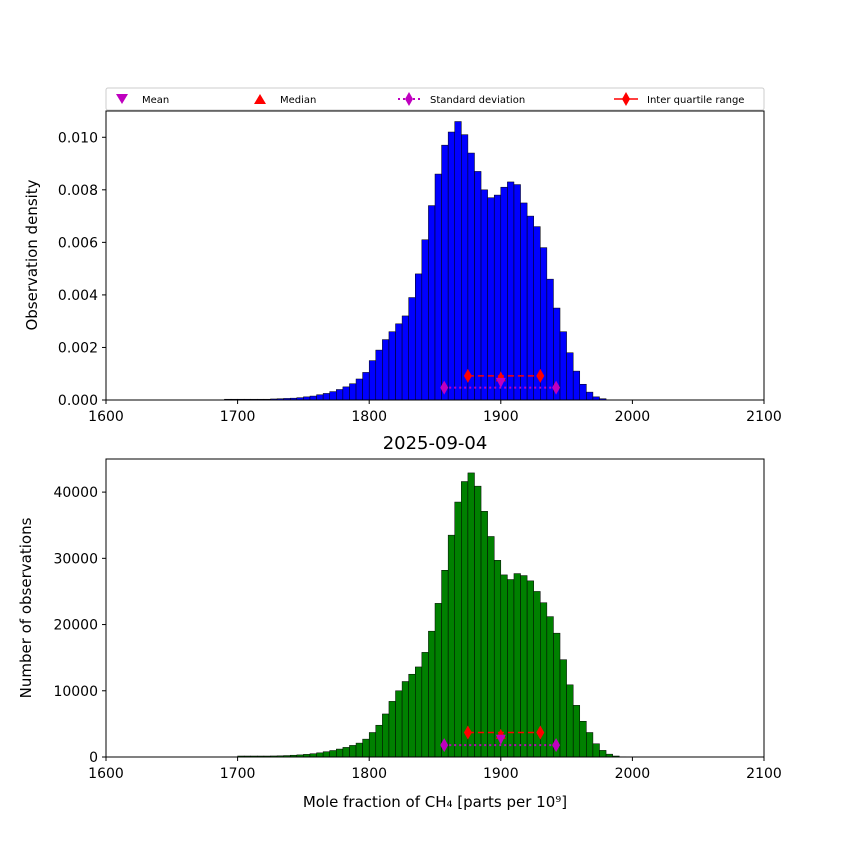 Image resolution: width=850 pixels, height=850 pixels. Describe the element at coordinates (260, 99) in the screenshot. I see `legend-marker-median` at that location.